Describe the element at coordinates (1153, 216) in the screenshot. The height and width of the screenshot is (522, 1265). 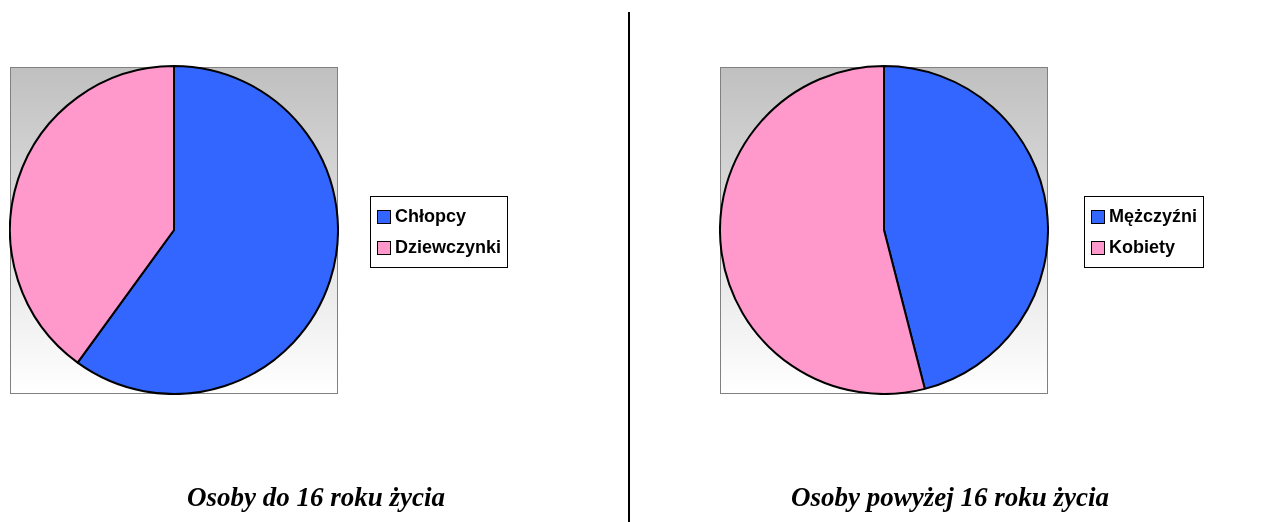
I see `legend-label: Mężczyźni` at that location.